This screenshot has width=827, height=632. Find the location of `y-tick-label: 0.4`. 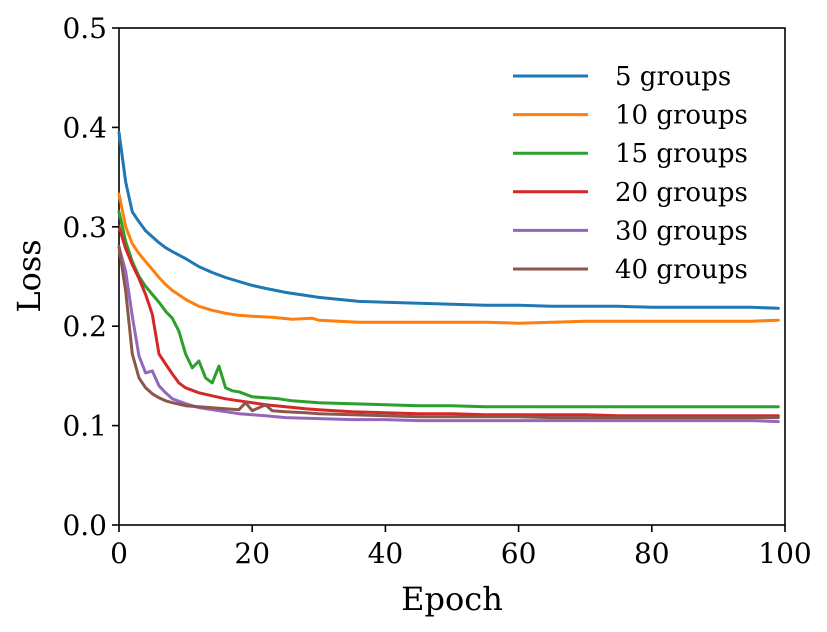

y-tick-label: 0.4 is located at coordinates (84, 127).